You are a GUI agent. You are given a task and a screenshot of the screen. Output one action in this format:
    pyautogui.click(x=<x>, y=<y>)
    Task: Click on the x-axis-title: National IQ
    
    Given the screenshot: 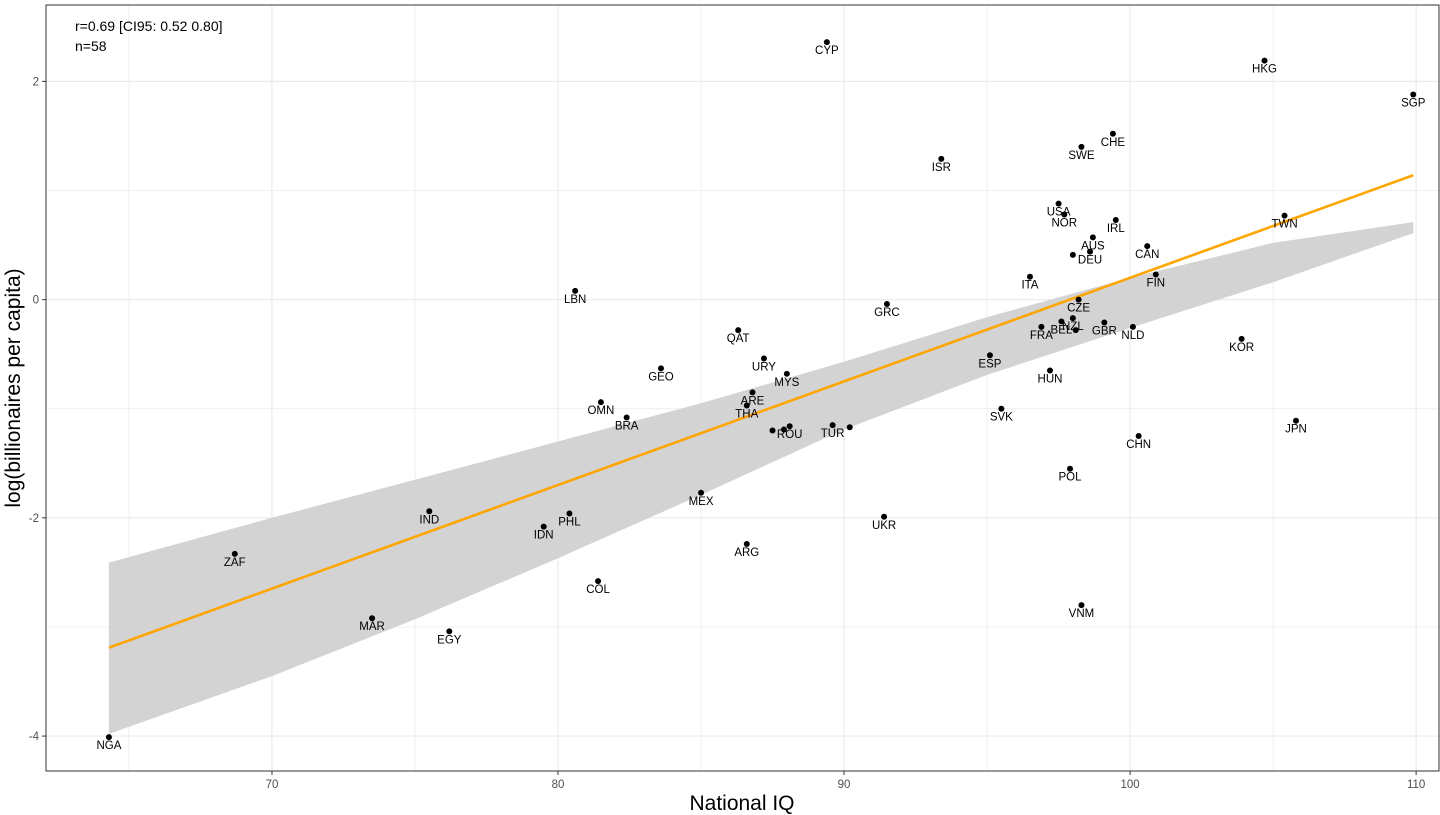 What is the action you would take?
    pyautogui.click(x=741, y=803)
    